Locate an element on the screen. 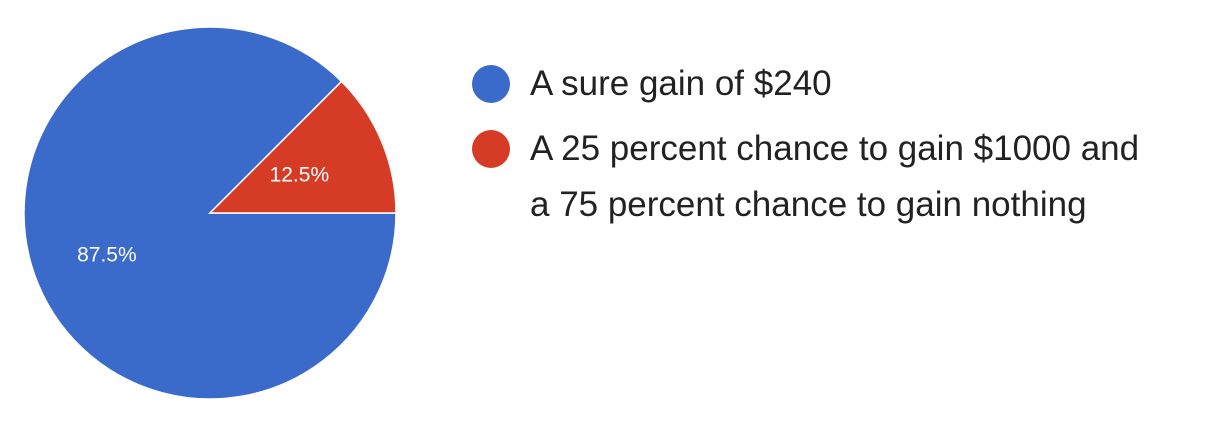 The image size is (1206, 428). legend-item-1: A sure gain of $240 is located at coordinates (822, 84).